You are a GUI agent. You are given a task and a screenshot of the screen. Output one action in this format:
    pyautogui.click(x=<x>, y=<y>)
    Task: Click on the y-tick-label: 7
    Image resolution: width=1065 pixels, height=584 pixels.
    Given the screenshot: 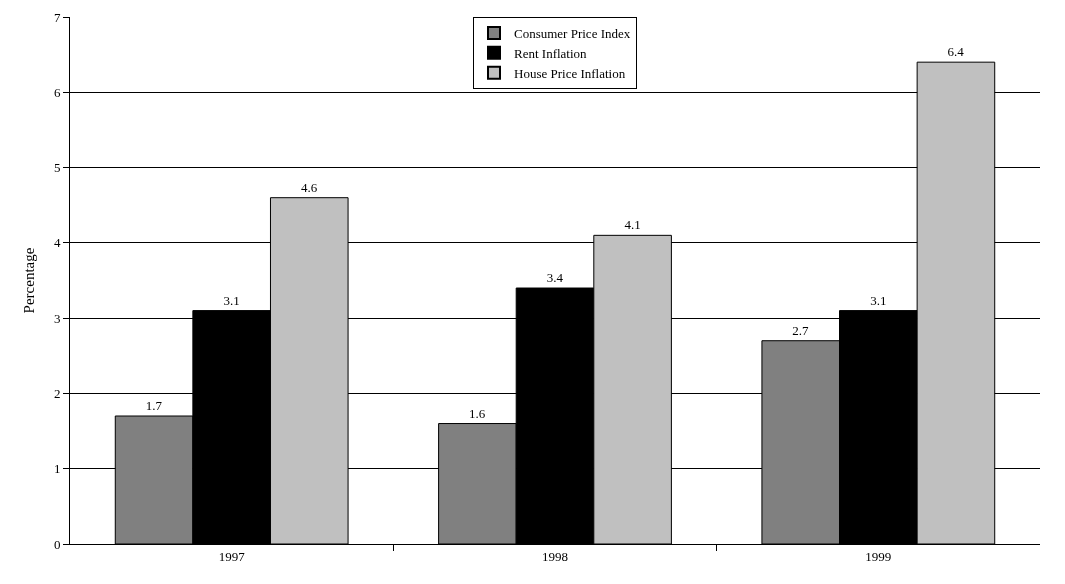 What is the action you would take?
    pyautogui.click(x=57, y=17)
    